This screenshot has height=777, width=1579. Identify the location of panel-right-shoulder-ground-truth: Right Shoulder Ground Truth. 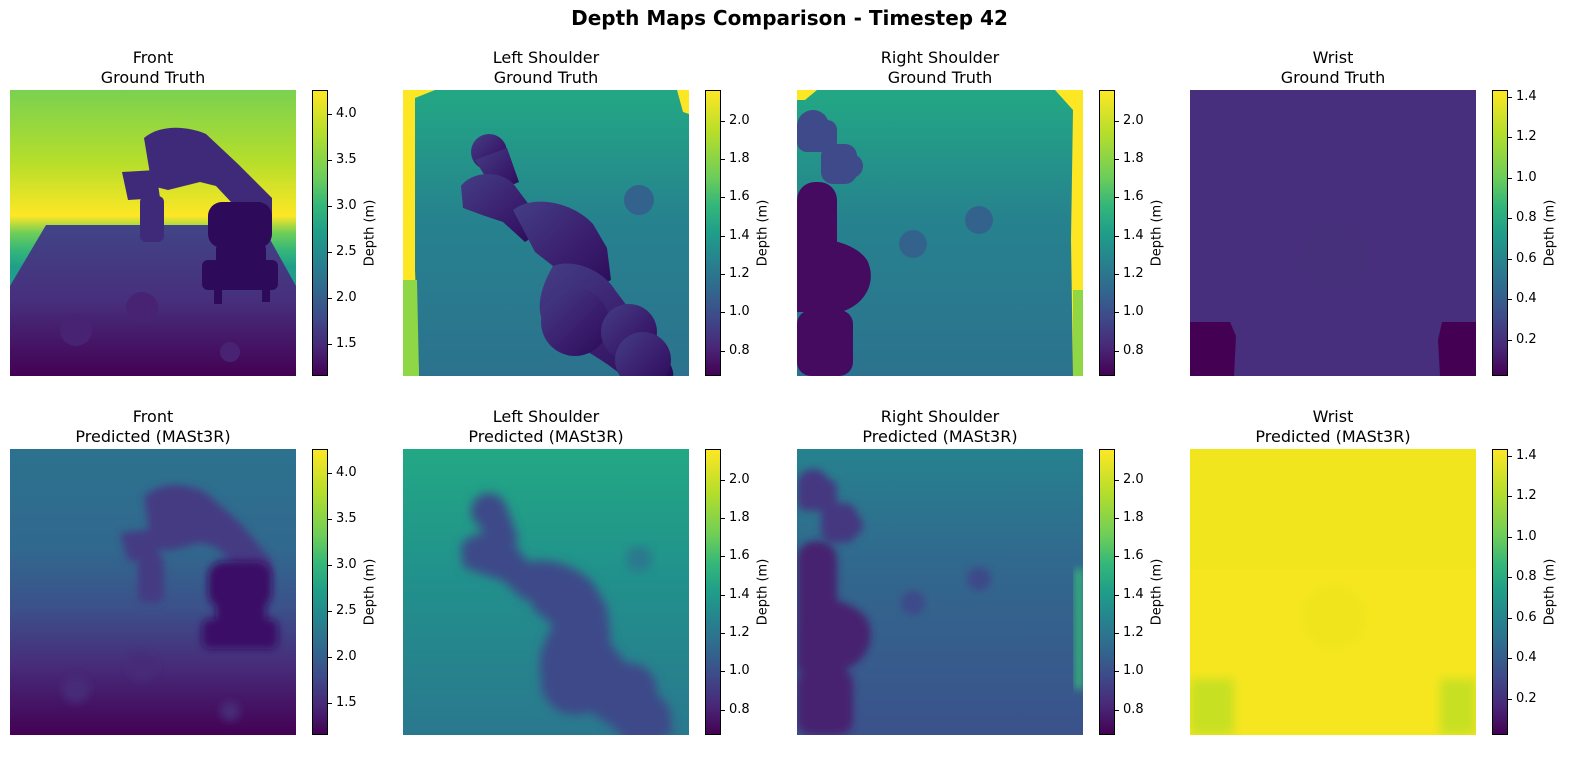
(992, 233).